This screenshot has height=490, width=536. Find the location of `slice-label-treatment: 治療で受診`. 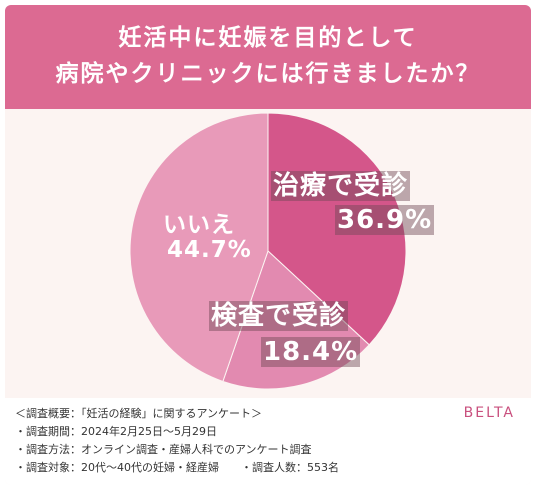

slice-label-treatment: 治療で受診 is located at coordinates (341, 186).